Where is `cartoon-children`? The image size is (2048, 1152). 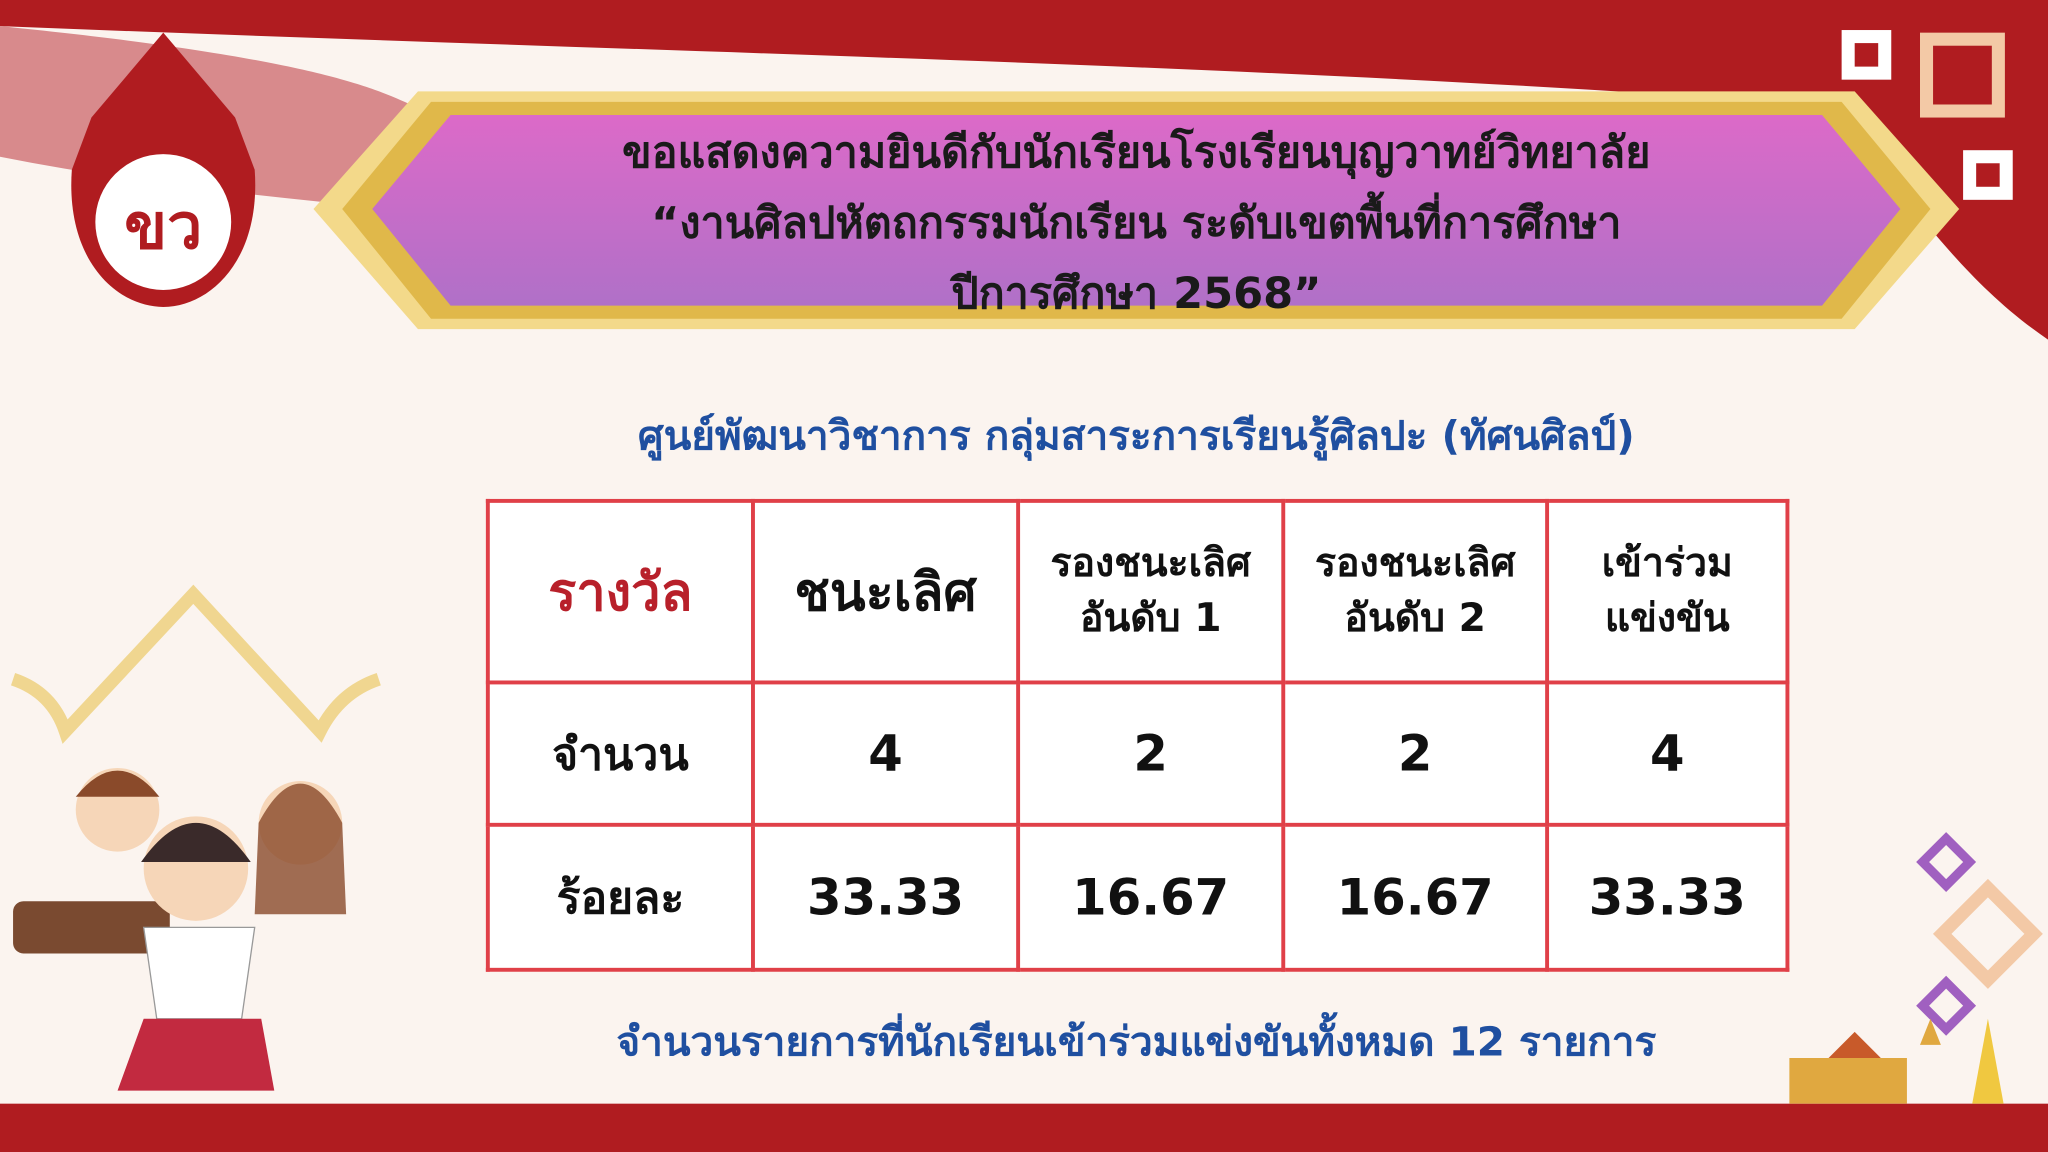 cartoon-children is located at coordinates (180, 929).